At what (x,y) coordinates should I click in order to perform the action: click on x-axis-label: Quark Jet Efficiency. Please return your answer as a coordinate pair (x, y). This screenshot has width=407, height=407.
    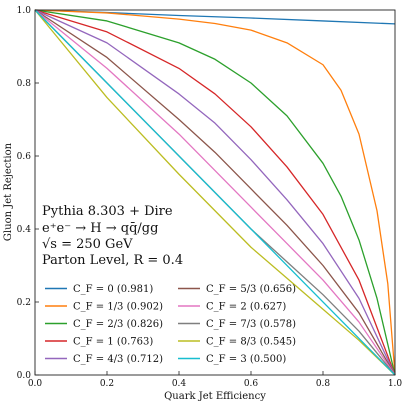
    Looking at the image, I should click on (215, 396).